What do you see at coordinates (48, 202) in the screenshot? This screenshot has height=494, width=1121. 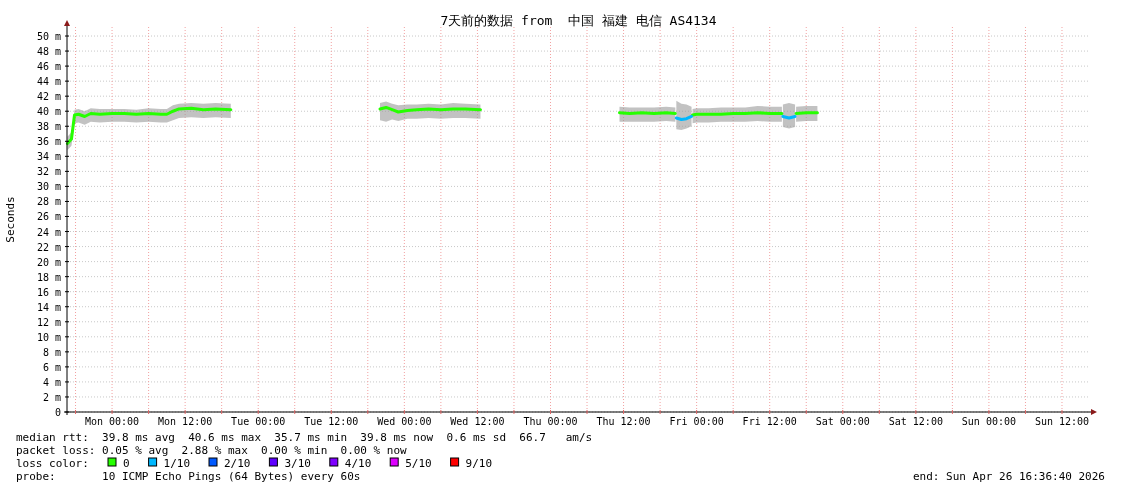 I see `y-tick-label: 28 m` at bounding box center [48, 202].